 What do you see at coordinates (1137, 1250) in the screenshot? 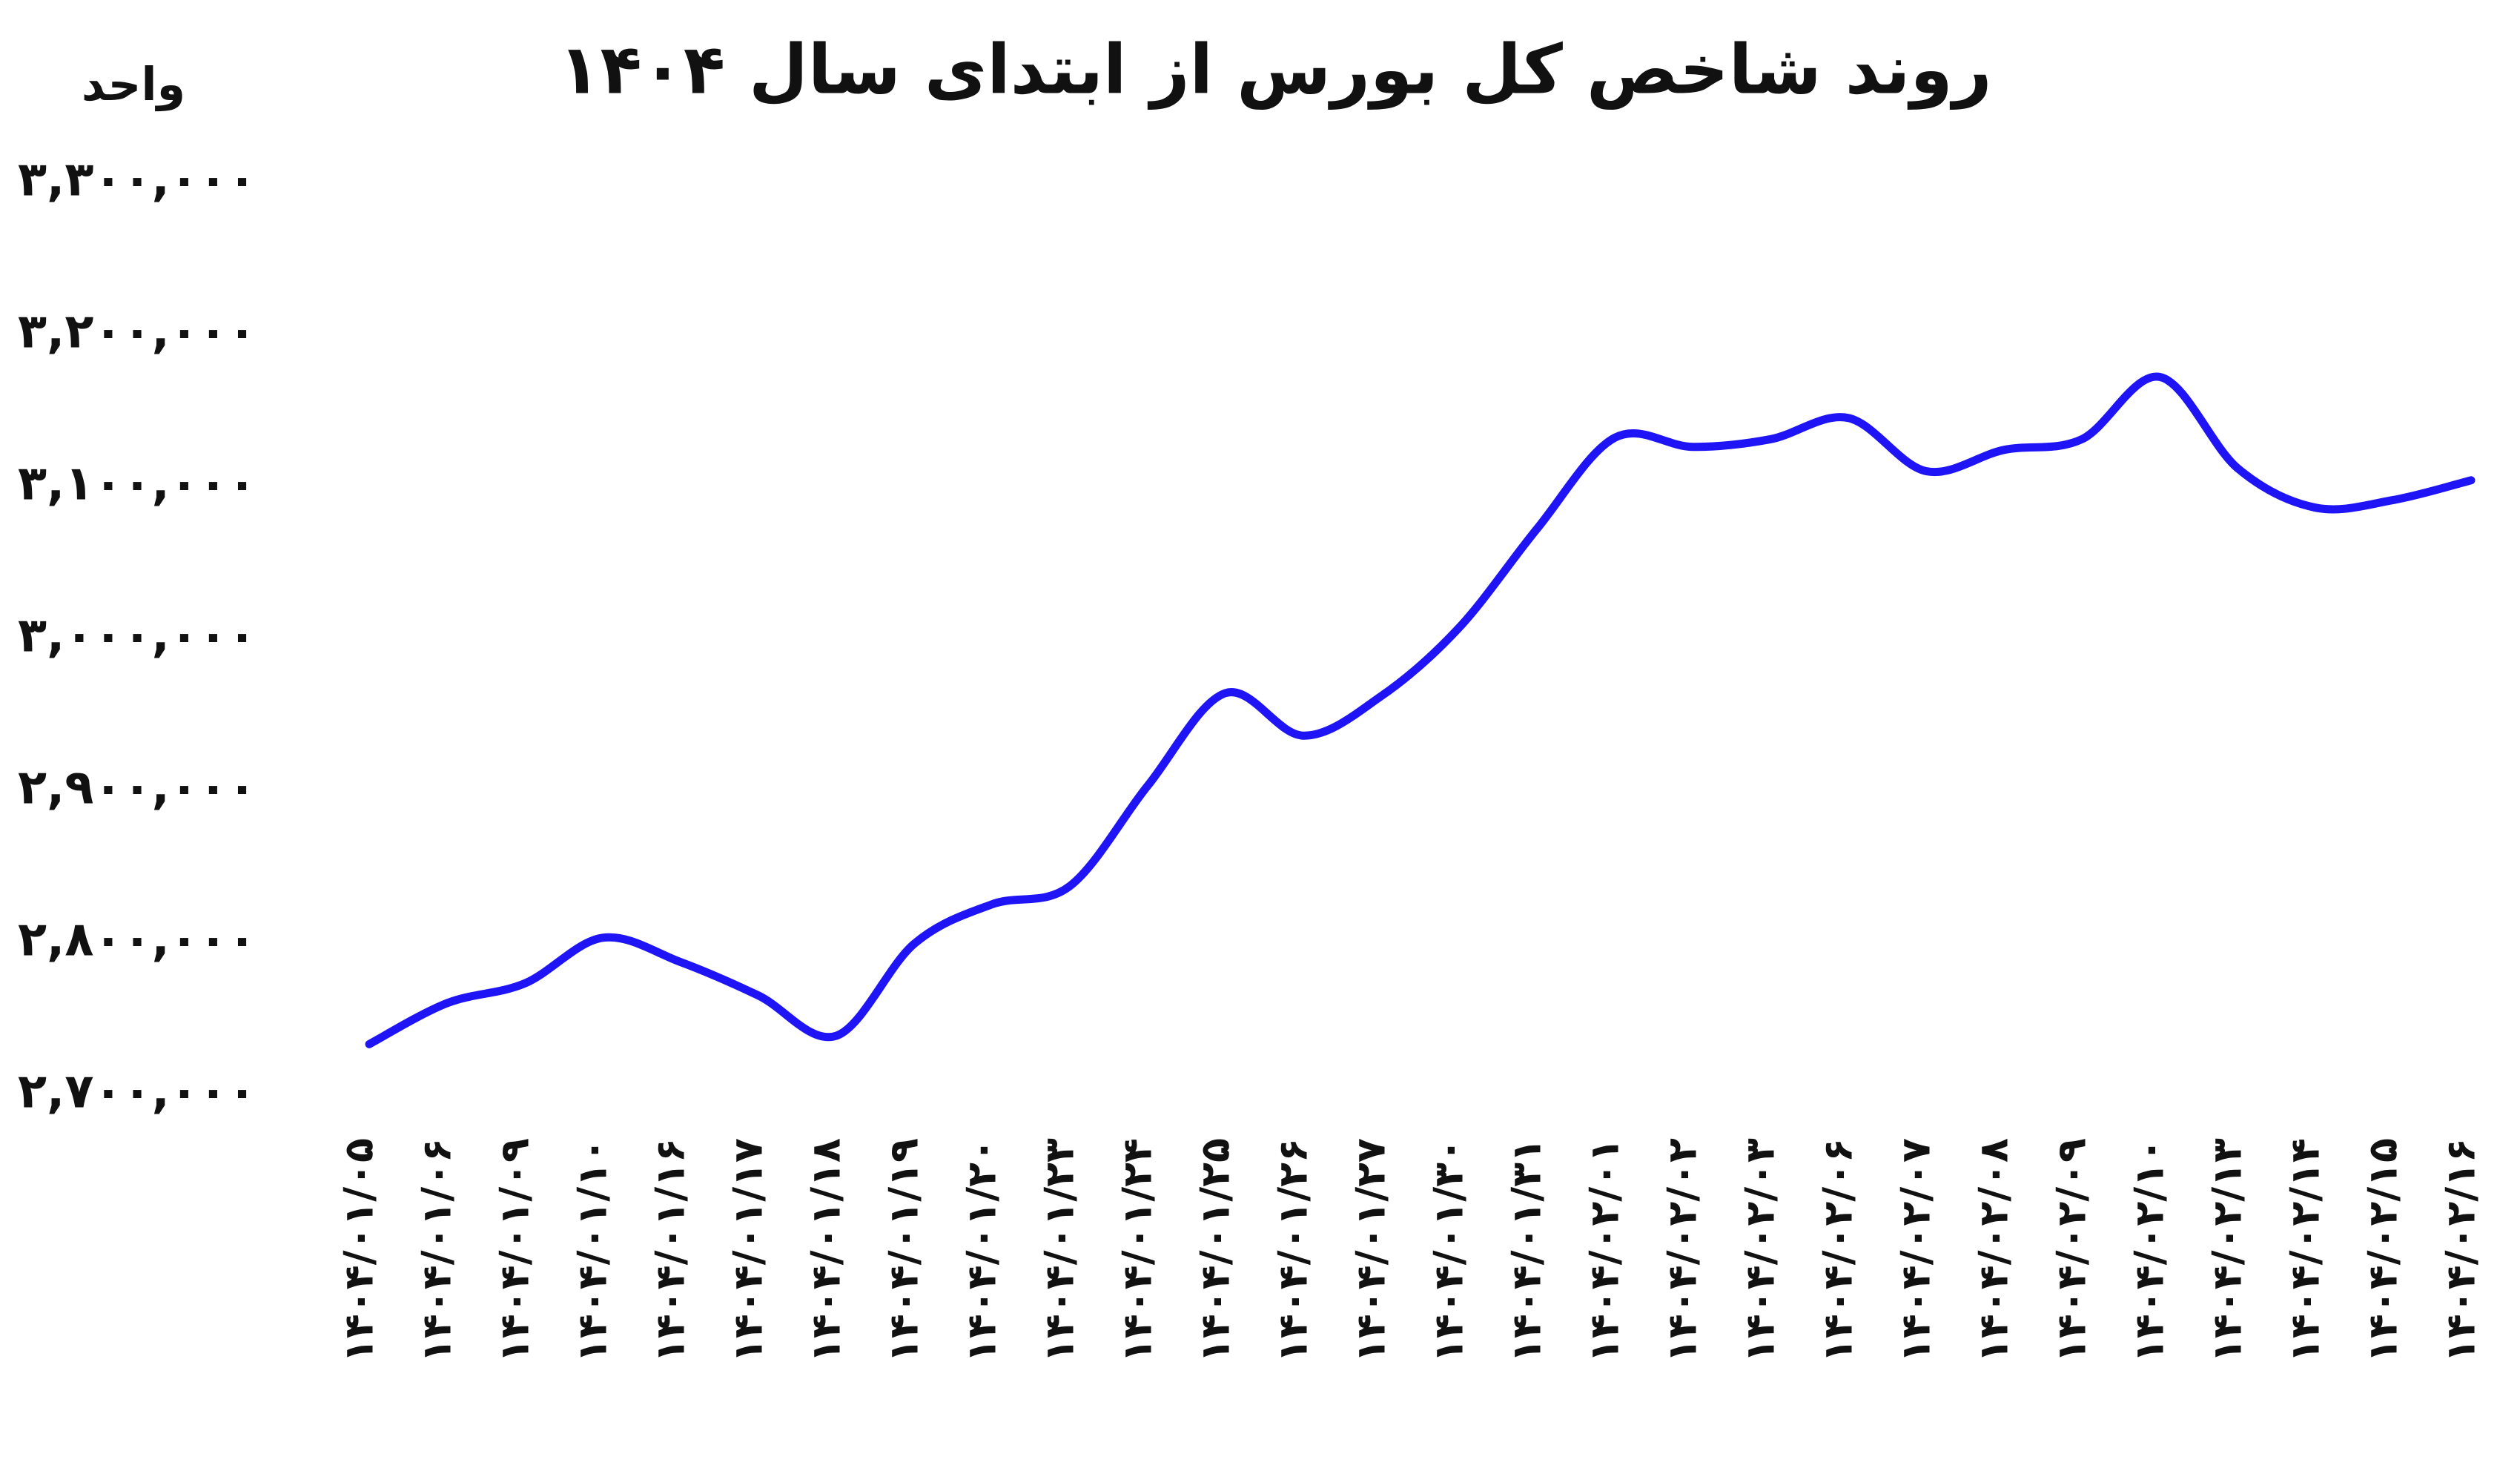
I see `x-tick-label: ۱۴۰۴/۰۱/۲۴` at bounding box center [1137, 1250].